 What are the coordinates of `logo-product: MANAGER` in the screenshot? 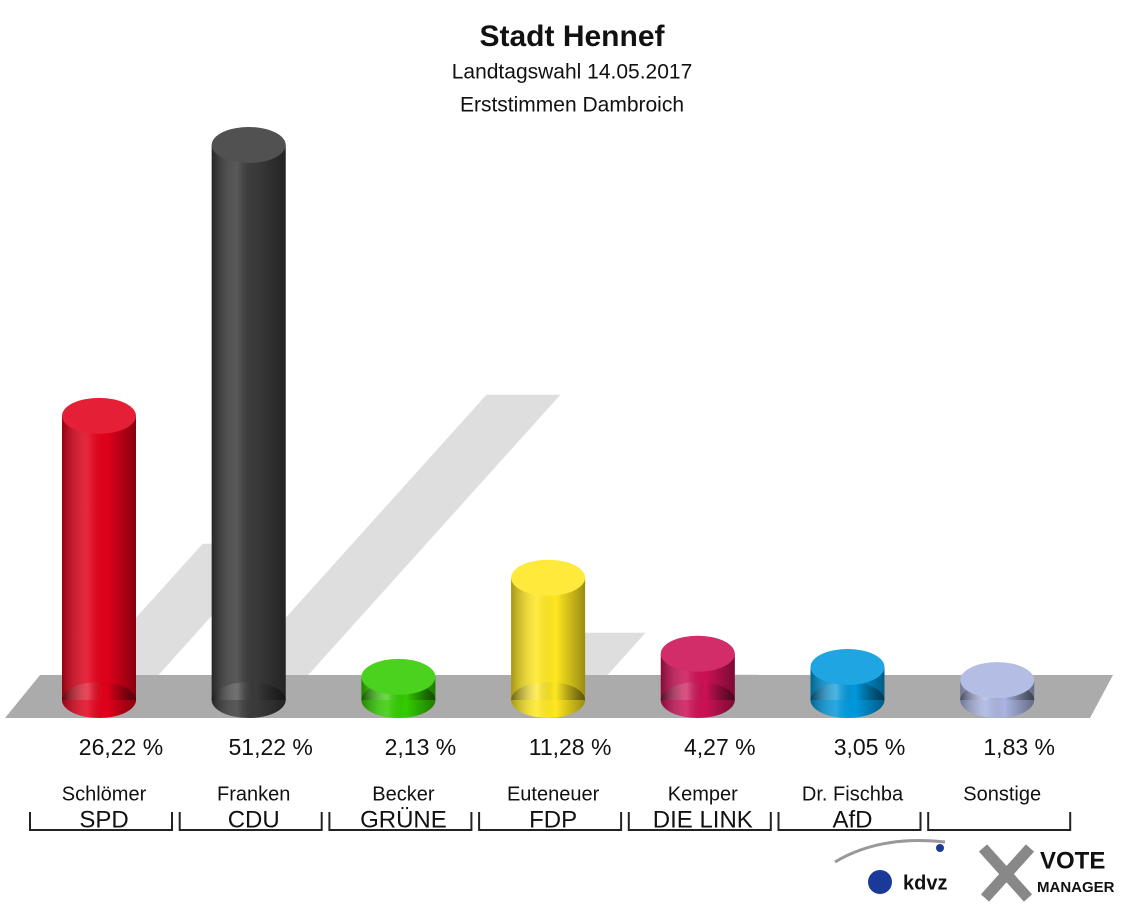 It's located at (1076, 887).